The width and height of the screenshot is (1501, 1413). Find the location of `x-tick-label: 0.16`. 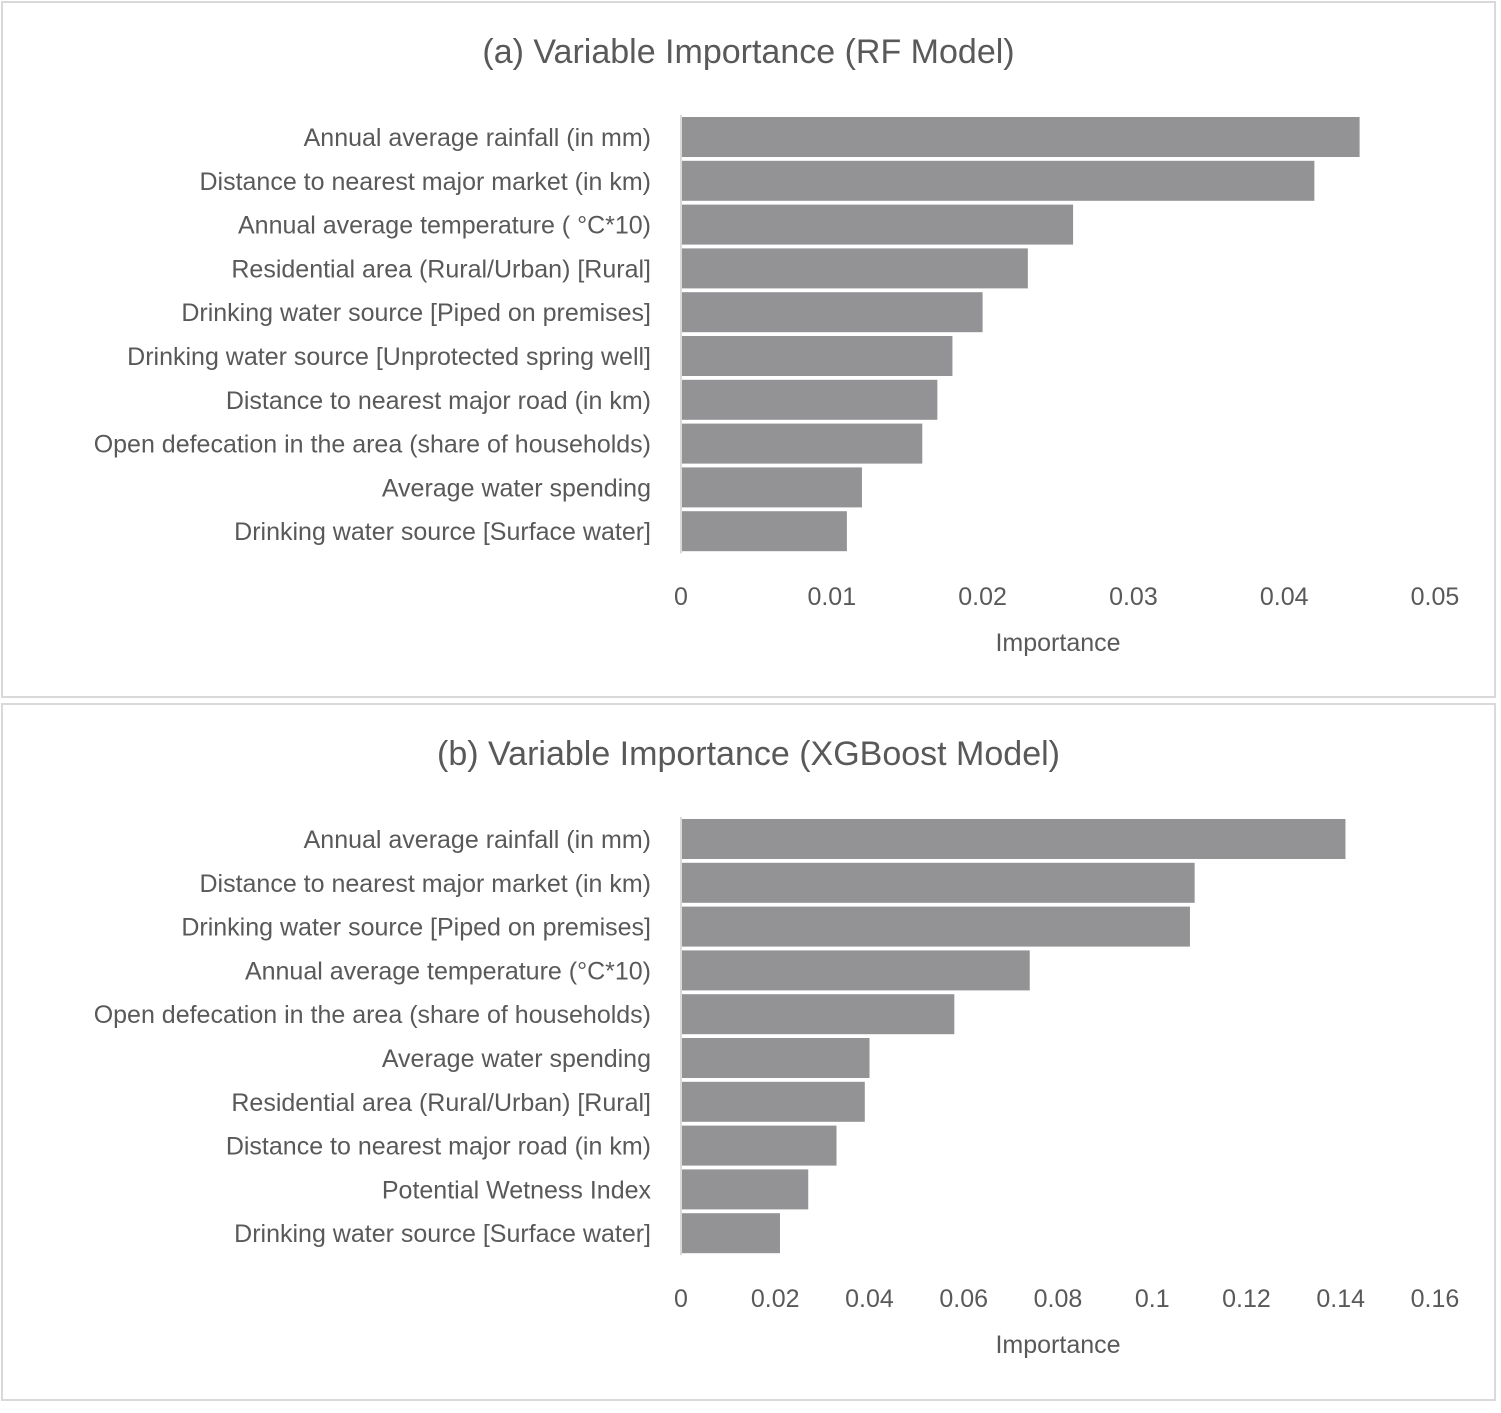

x-tick-label: 0.16 is located at coordinates (1435, 1299).